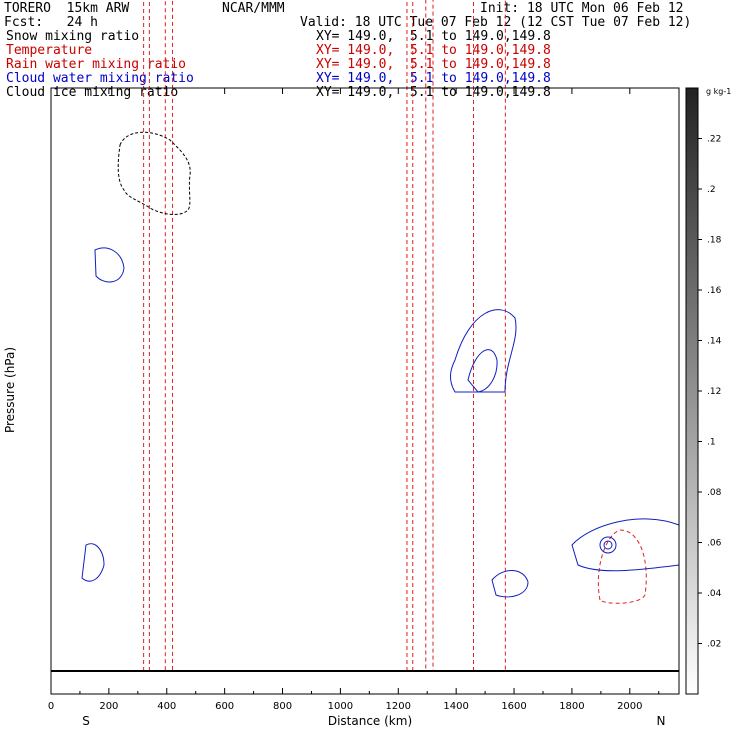 The height and width of the screenshot is (740, 740). I want to click on x-tick-label: 1000, so click(340, 706).